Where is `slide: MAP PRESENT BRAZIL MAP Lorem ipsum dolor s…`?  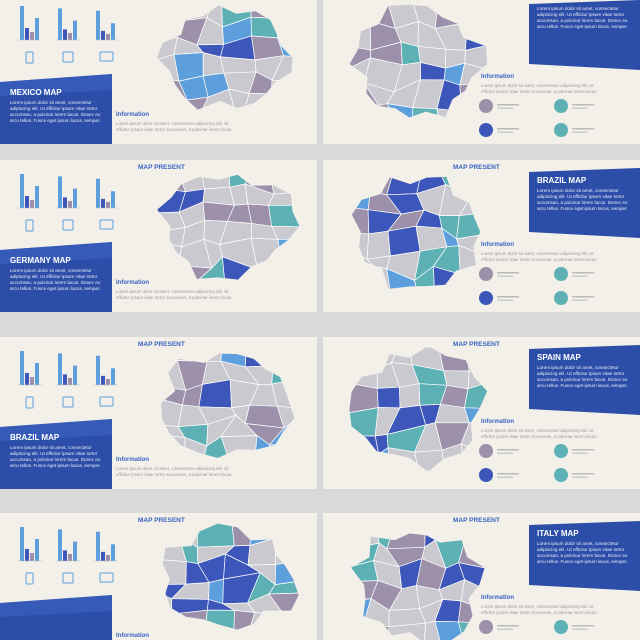 slide: MAP PRESENT BRAZIL MAP Lorem ipsum dolor s… is located at coordinates (481, 236).